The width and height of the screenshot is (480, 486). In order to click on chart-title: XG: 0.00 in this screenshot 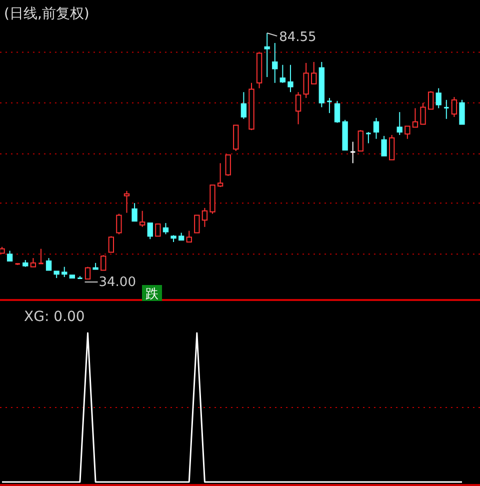, I will do `click(54, 317)`.